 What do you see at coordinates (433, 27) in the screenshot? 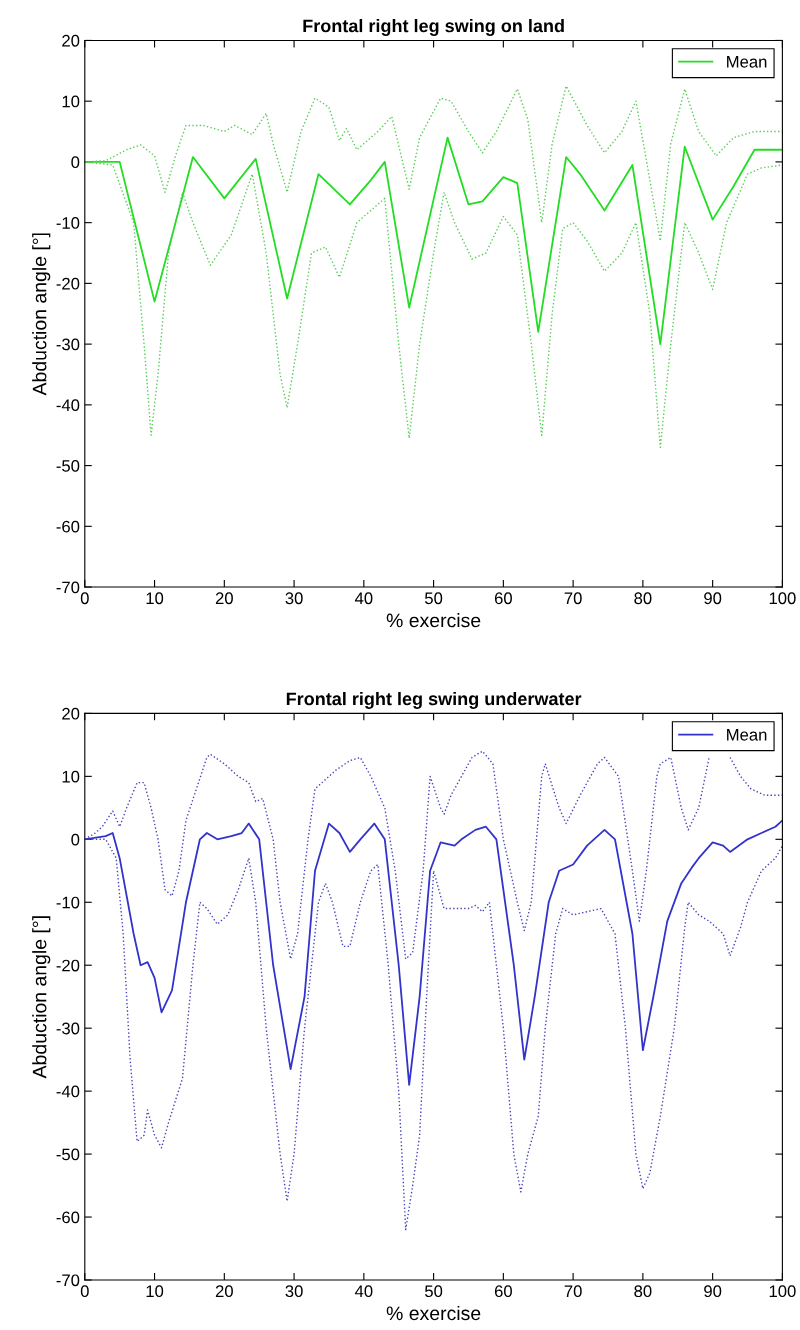
I see `chart-title: Frontal right leg swing on land` at bounding box center [433, 27].